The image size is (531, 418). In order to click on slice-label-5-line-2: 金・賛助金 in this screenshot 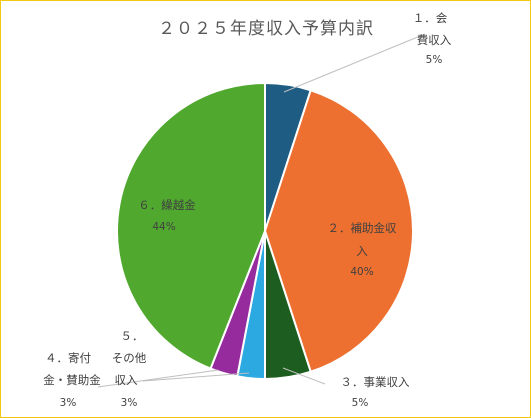, I will do `click(72, 380)`.